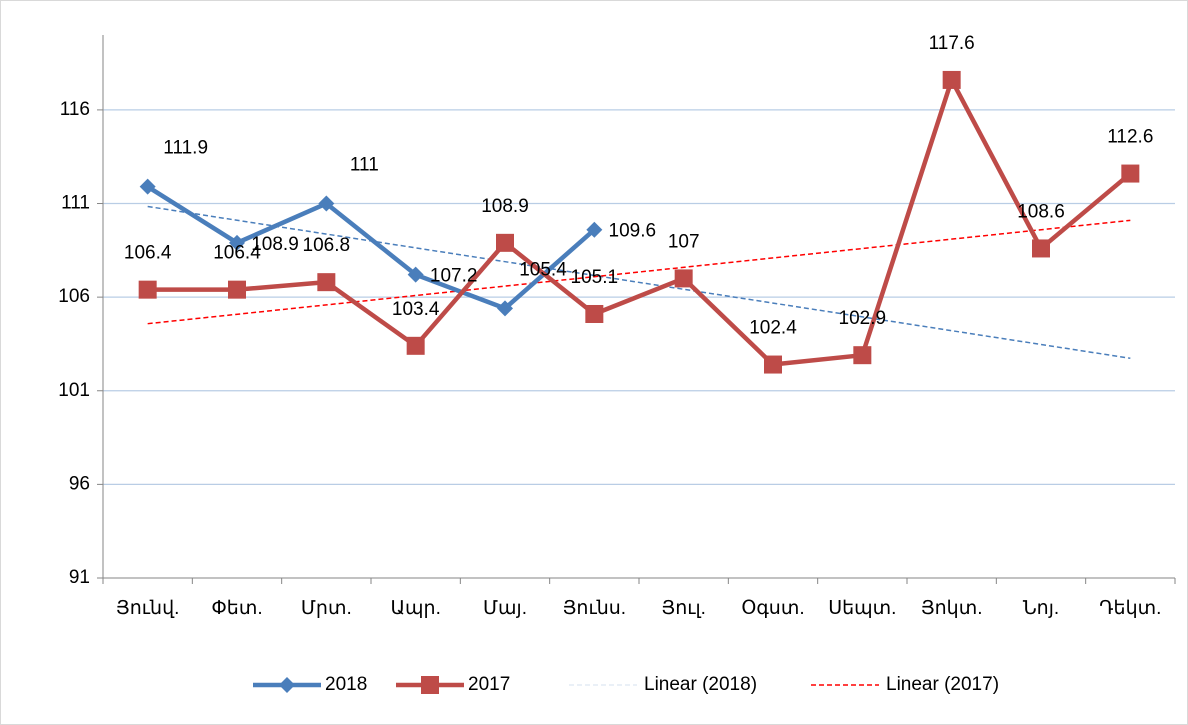 The width and height of the screenshot is (1188, 725). I want to click on legend-label: Linear (2018), so click(700, 684).